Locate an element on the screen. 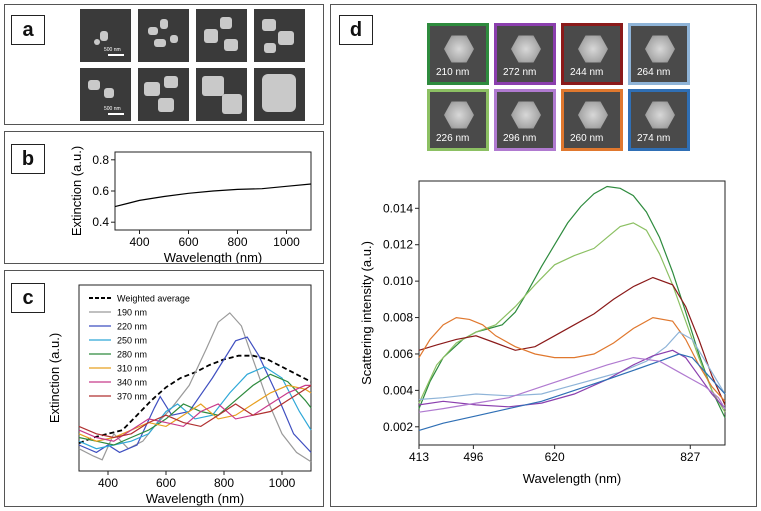 The image size is (761, 511). sem-tile: 296 nm is located at coordinates (525, 120).